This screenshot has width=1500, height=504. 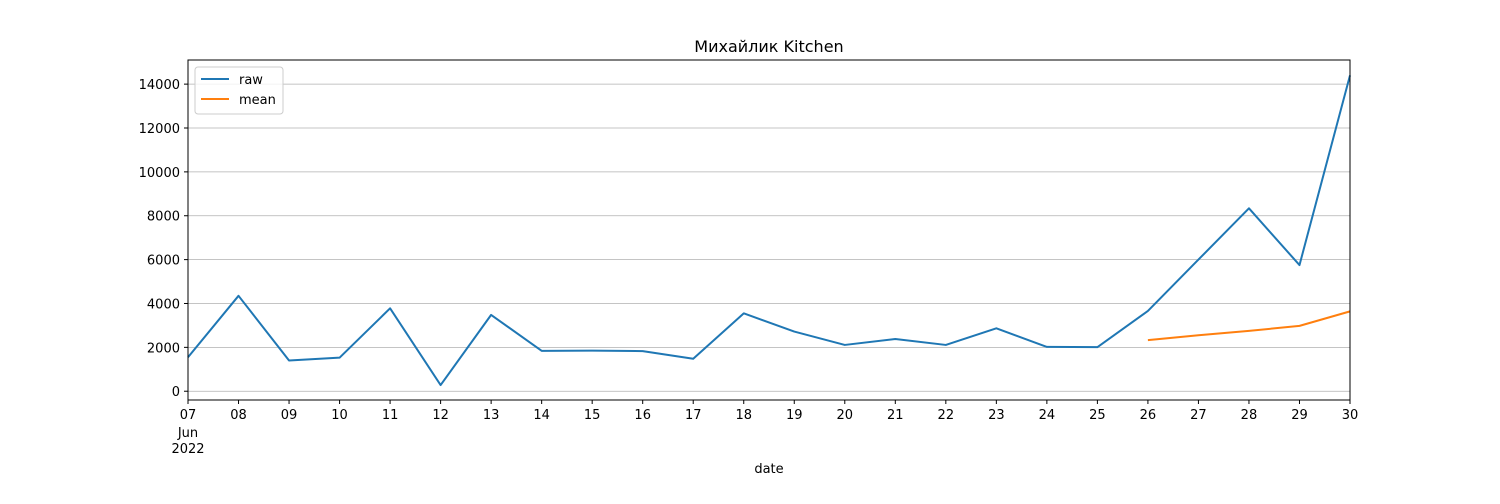 What do you see at coordinates (1148, 415) in the screenshot?
I see `x-tick-label: 26` at bounding box center [1148, 415].